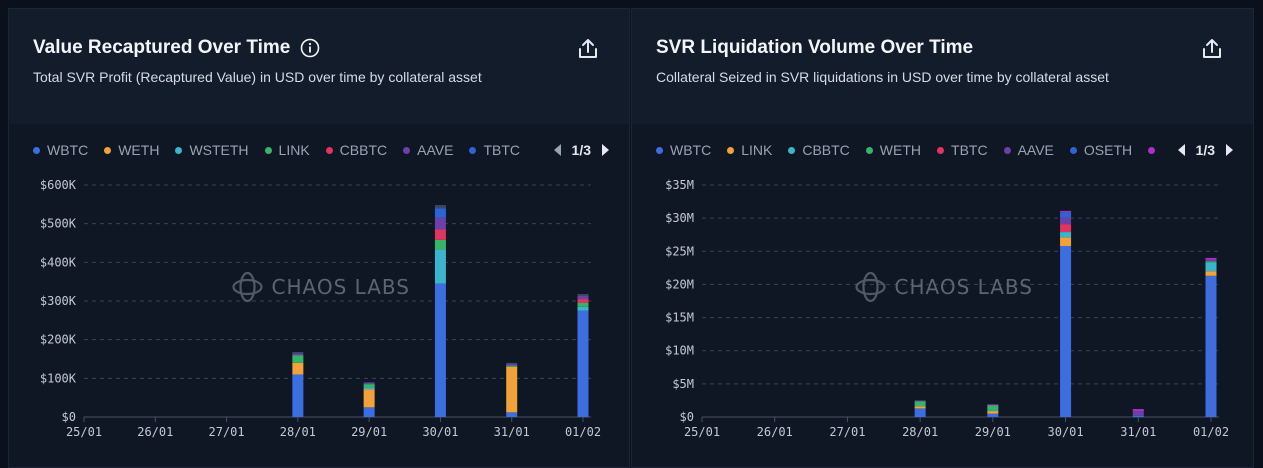 This screenshot has height=468, width=1263. I want to click on x-tick-label: 31/01, so click(1138, 432).